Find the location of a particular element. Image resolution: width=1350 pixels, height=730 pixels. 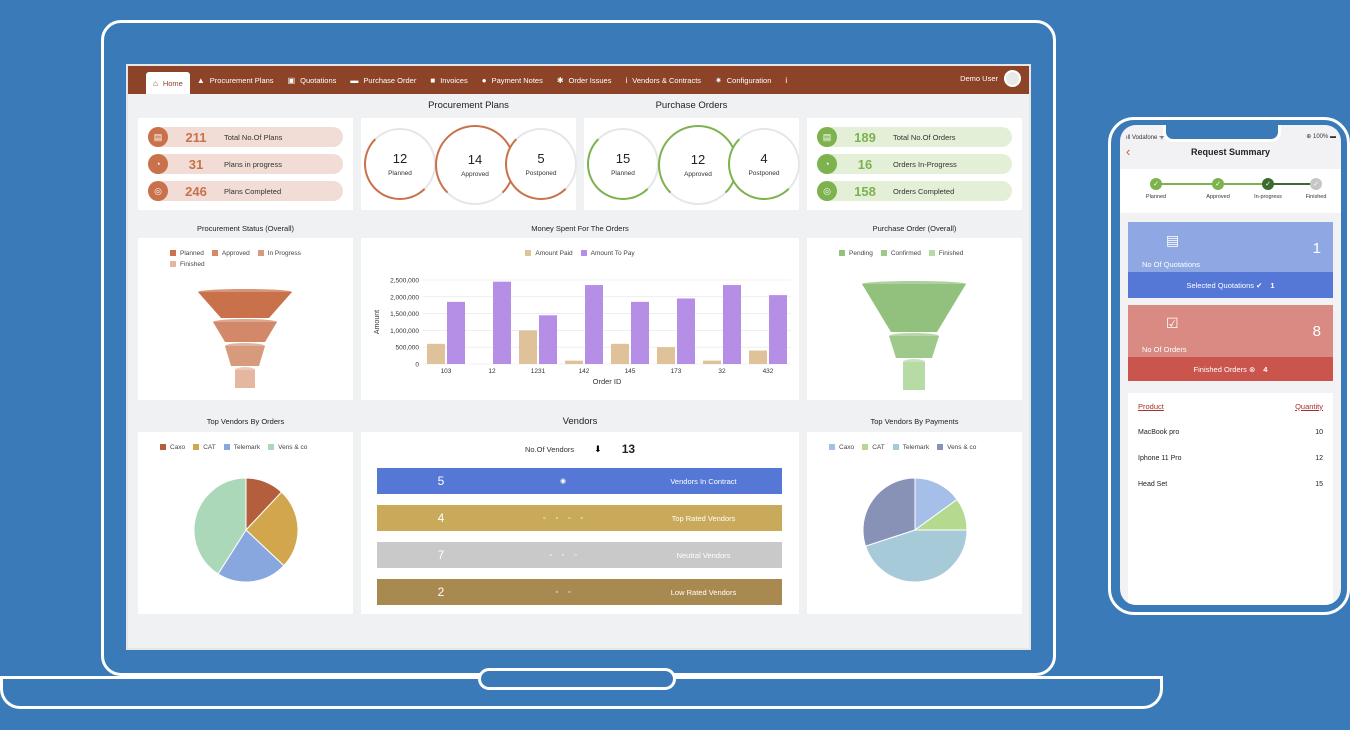

nav-item-label: Procurement Plans is located at coordinates (241, 80).